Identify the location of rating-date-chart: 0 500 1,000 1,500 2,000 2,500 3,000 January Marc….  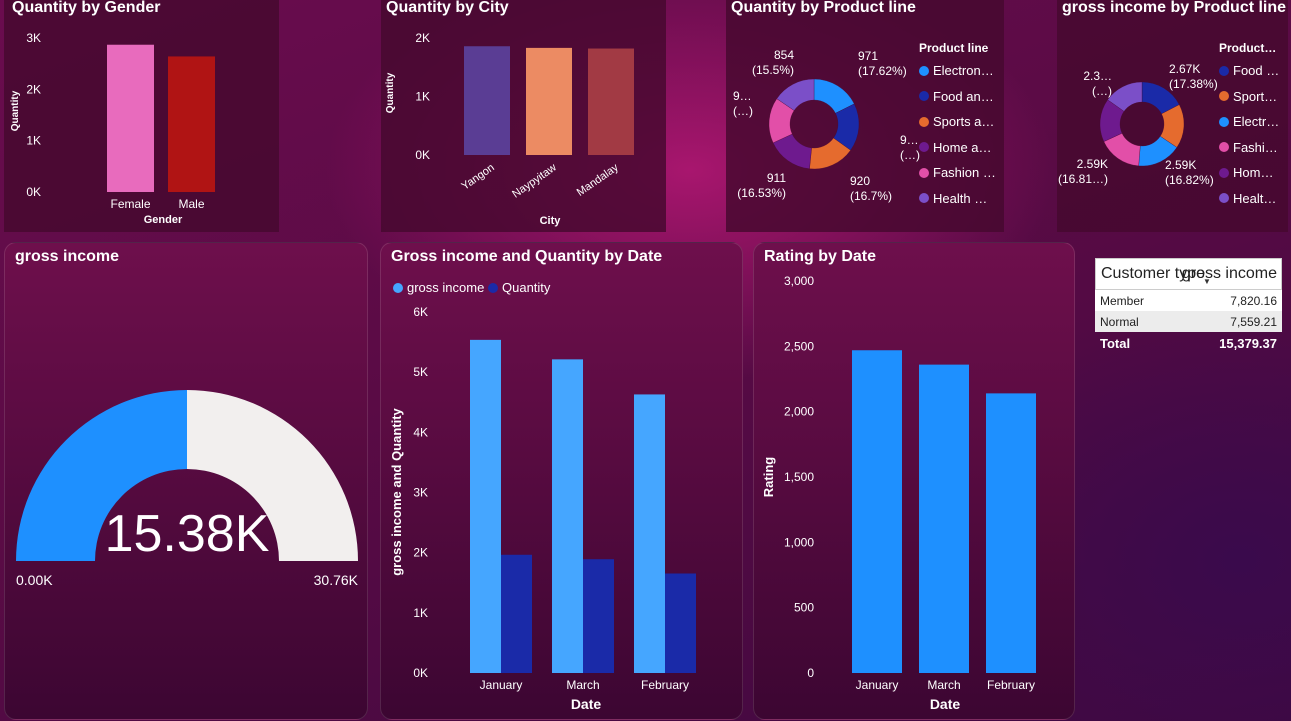
(898, 493).